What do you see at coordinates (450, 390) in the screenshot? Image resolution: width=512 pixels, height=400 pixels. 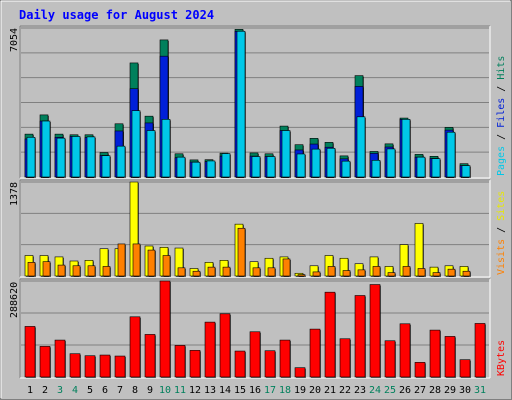 I see `x-label-day-29: 29` at bounding box center [450, 390].